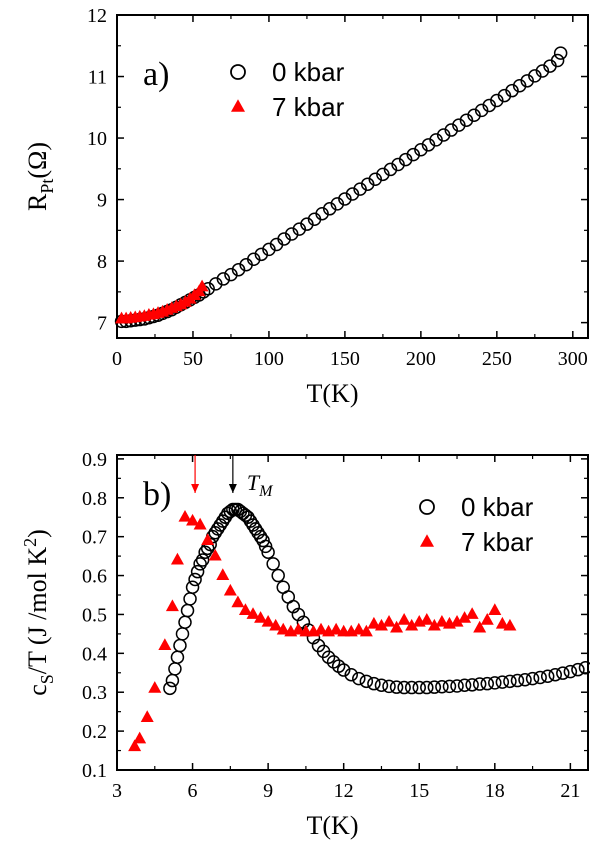  I want to click on y-tick-label: 0.6, so click(94, 577).